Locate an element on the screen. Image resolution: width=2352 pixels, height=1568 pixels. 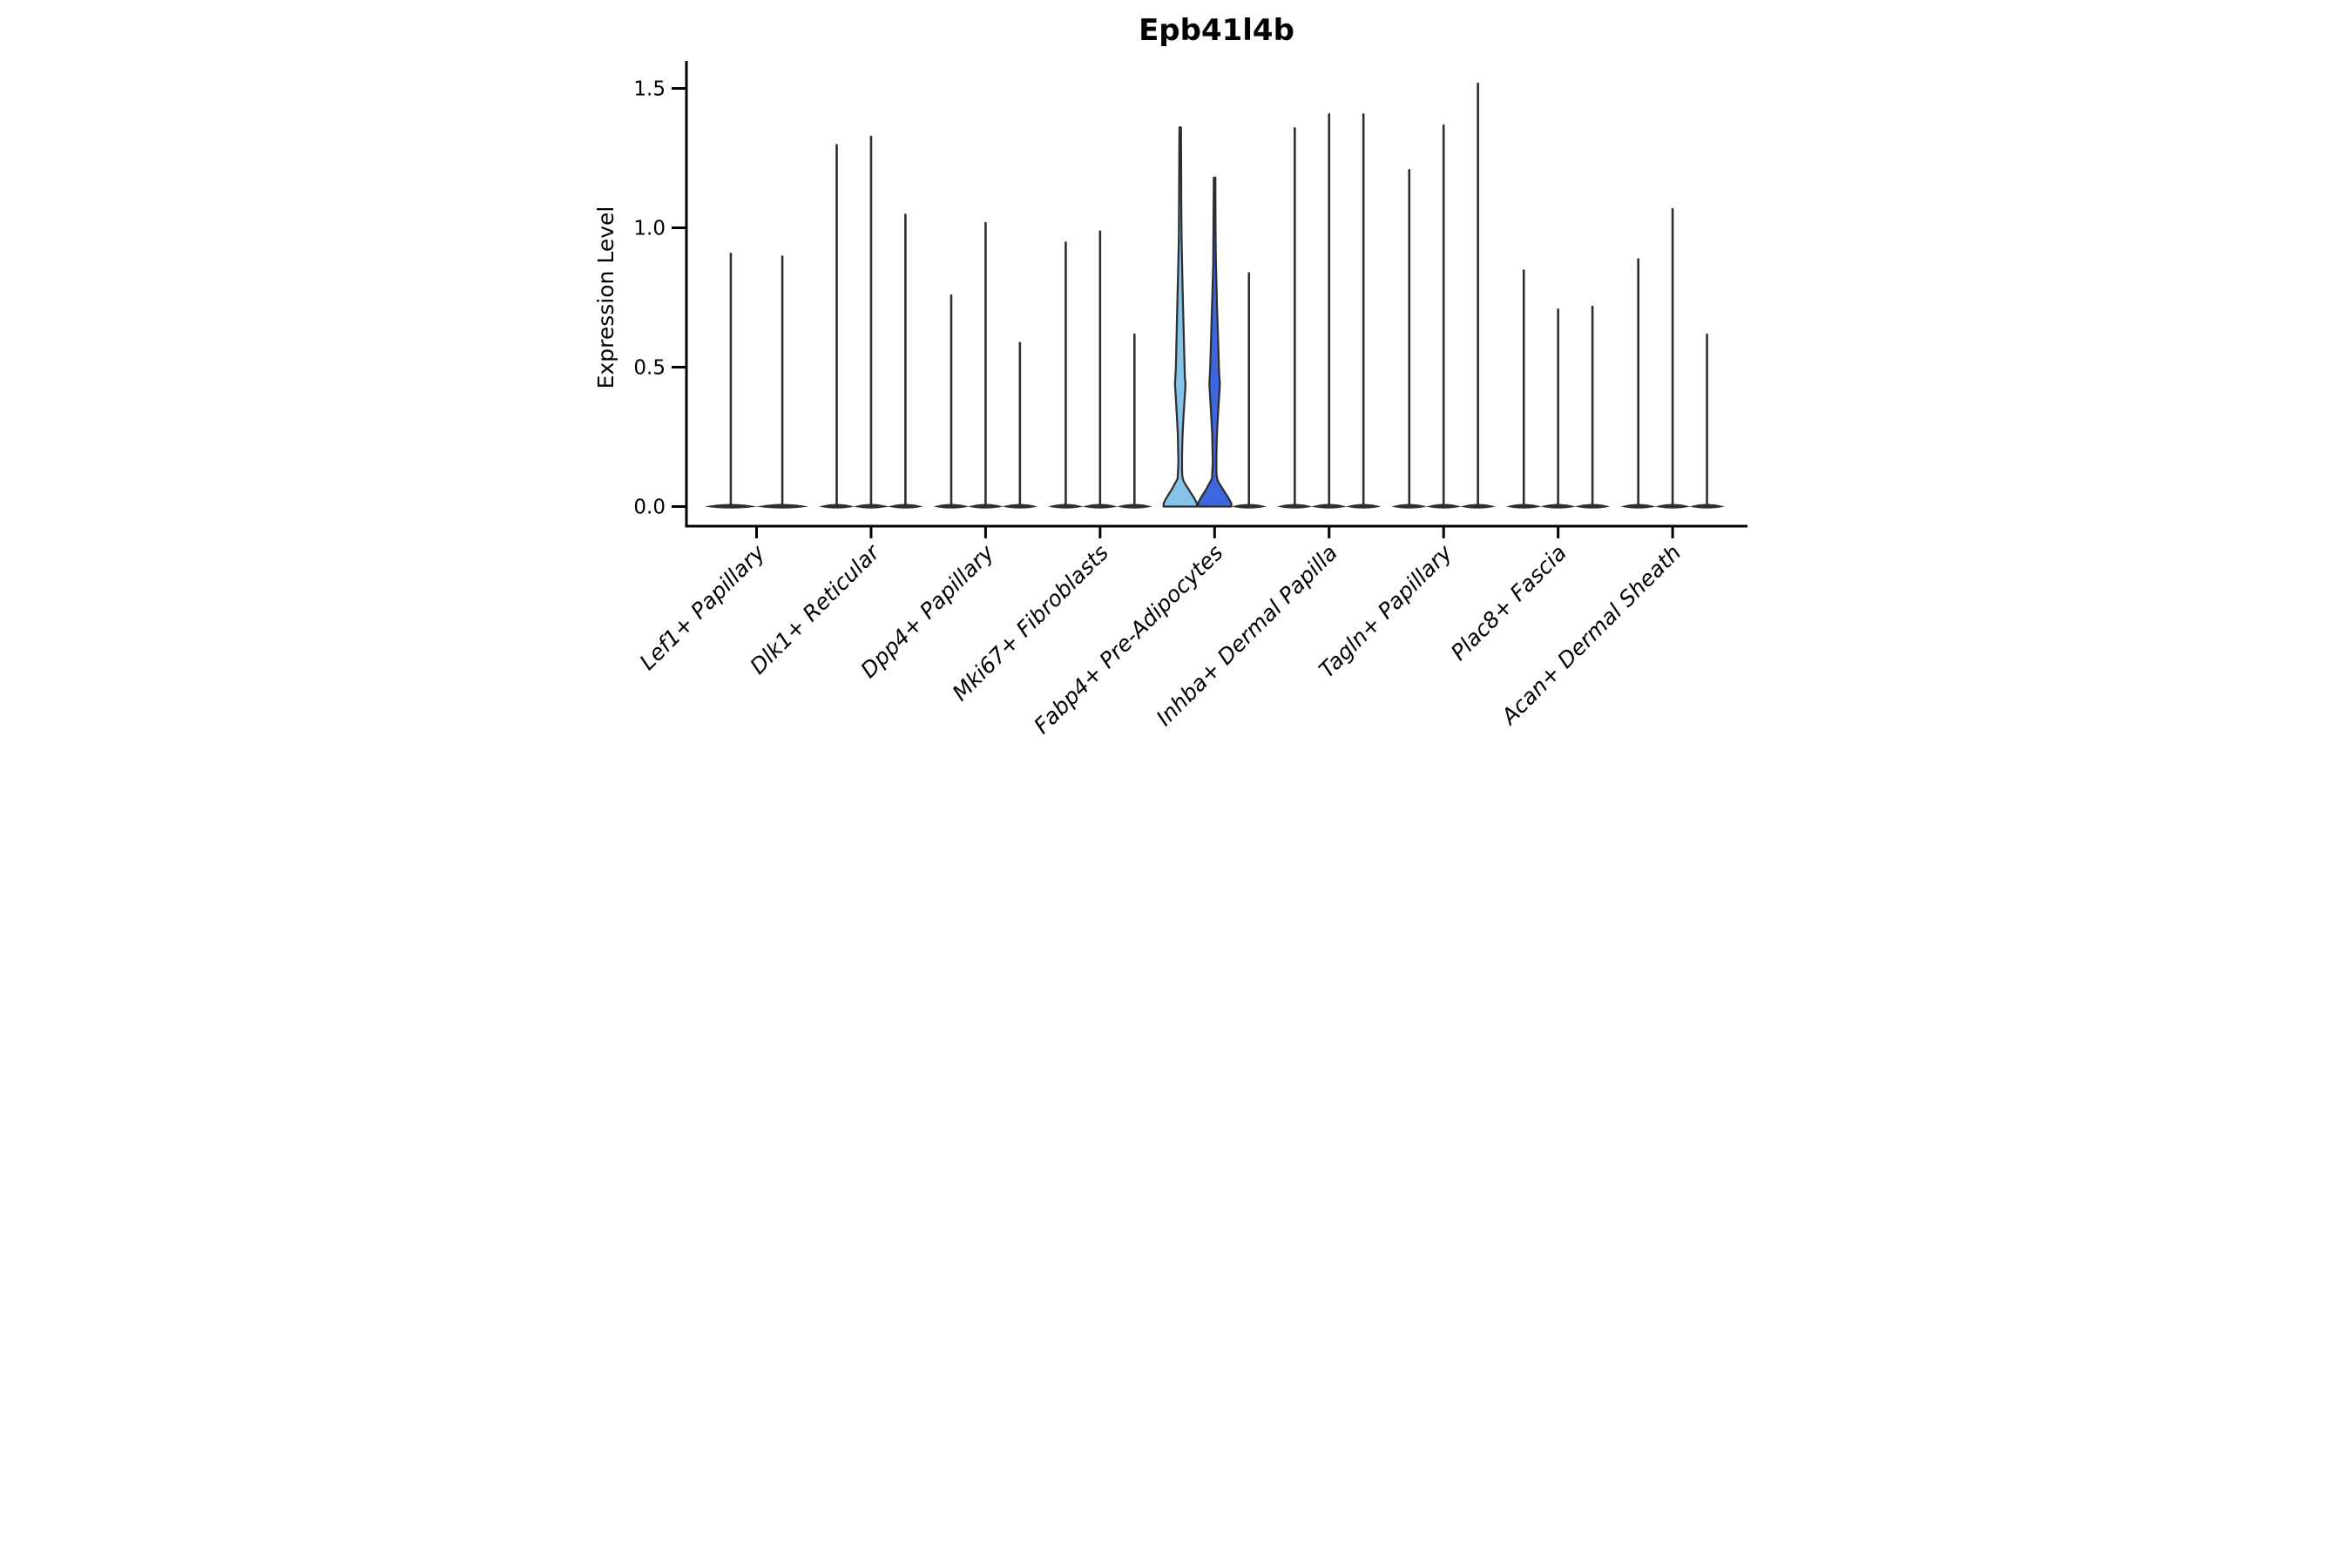
x-tick-label: Lef1+ Papillary is located at coordinates (703, 607).